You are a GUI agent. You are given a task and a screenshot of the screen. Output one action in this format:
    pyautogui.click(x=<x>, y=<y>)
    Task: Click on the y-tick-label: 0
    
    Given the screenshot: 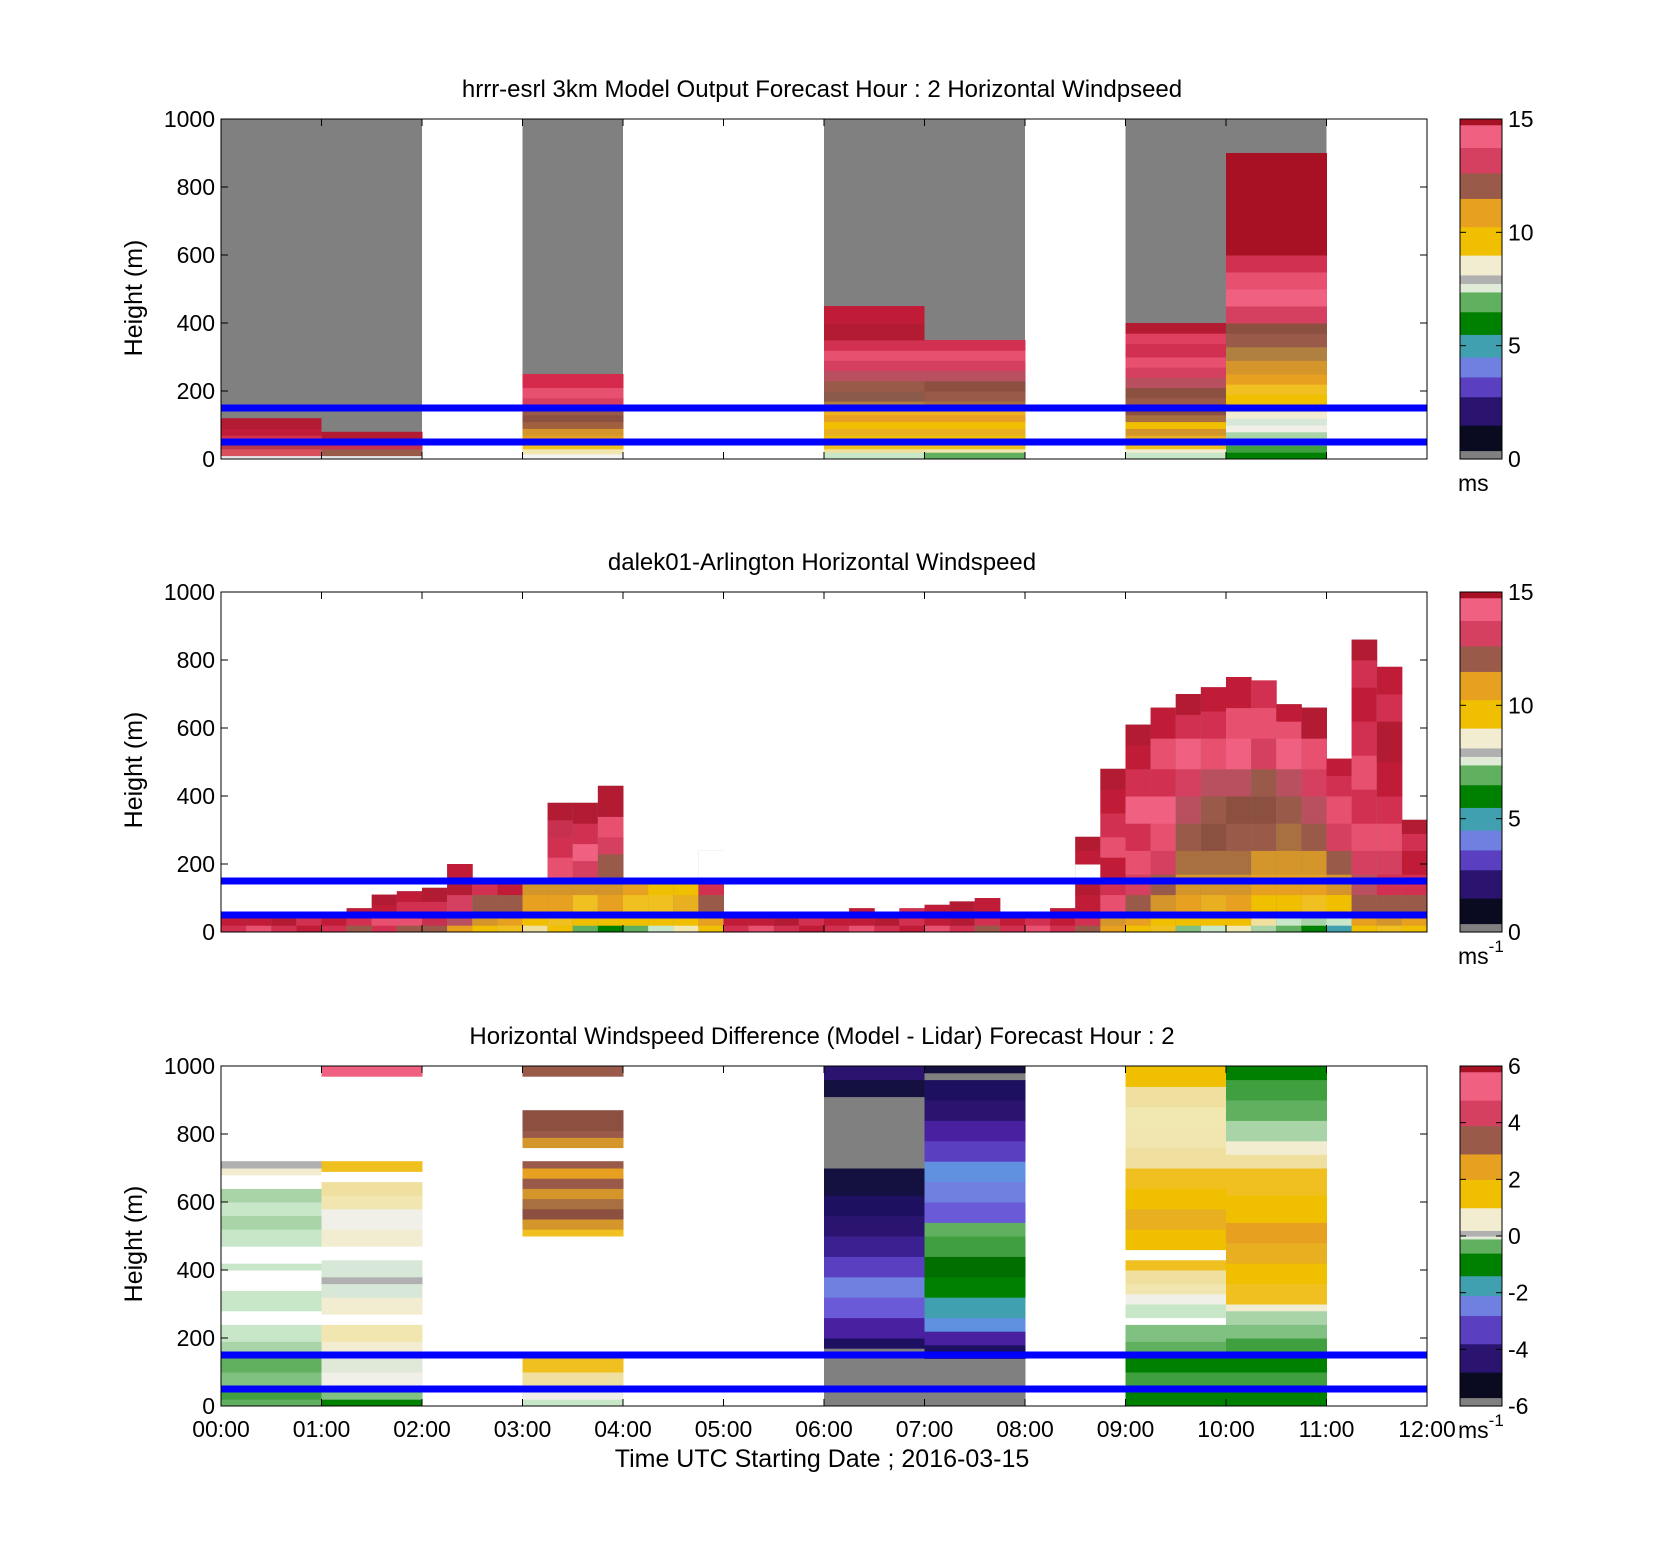 What is the action you would take?
    pyautogui.click(x=208, y=459)
    